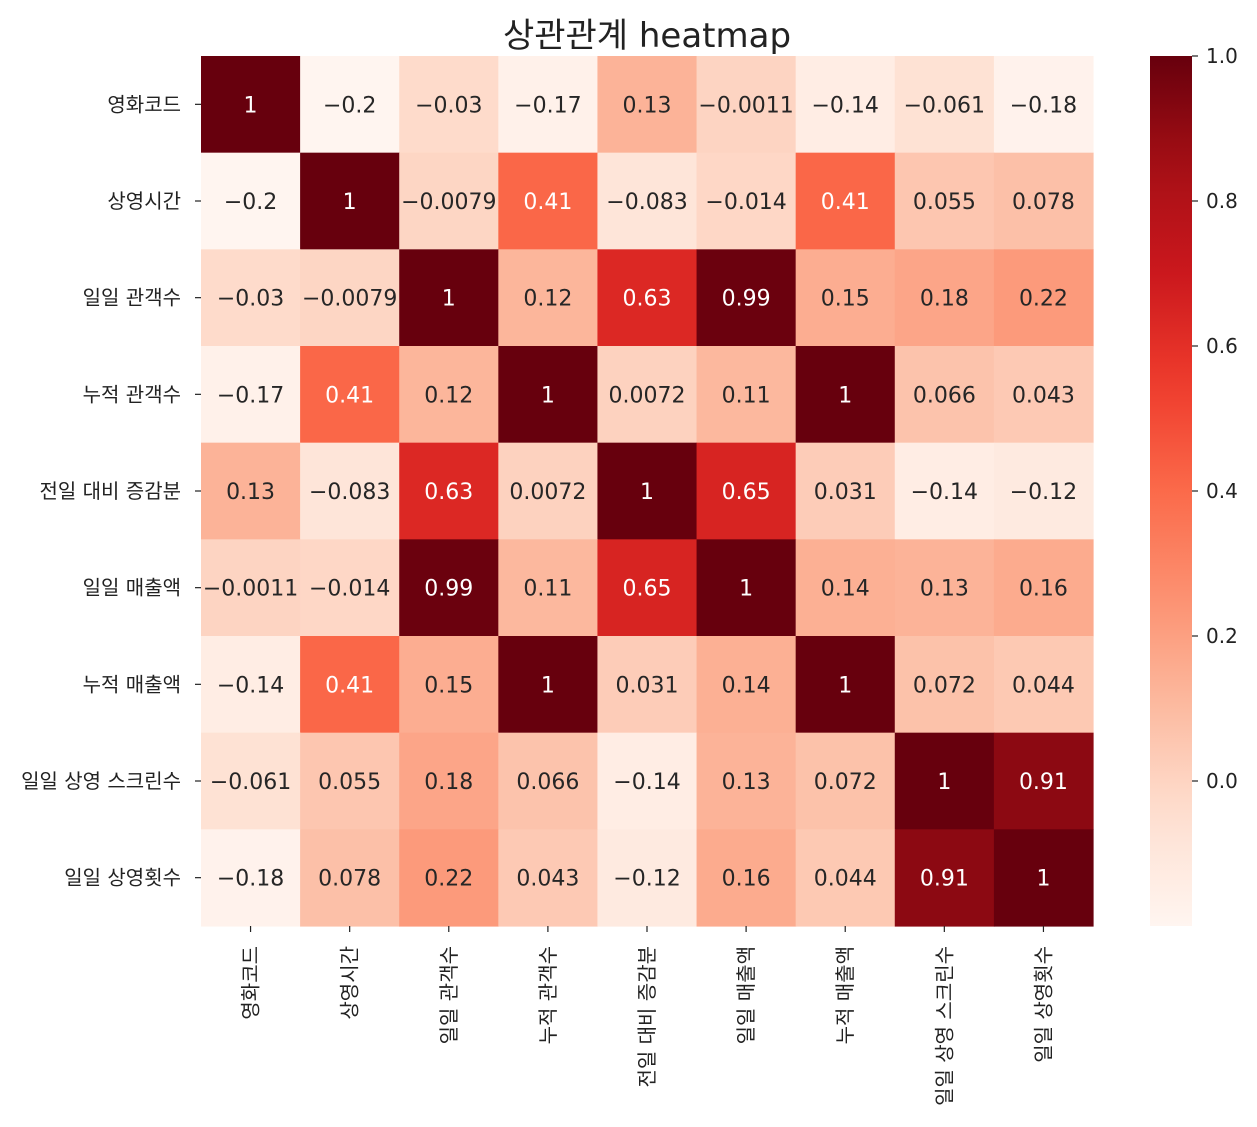 The width and height of the screenshot is (1257, 1127). Describe the element at coordinates (1222, 491) in the screenshot. I see `colorbar-tick-label: 0.4` at that location.